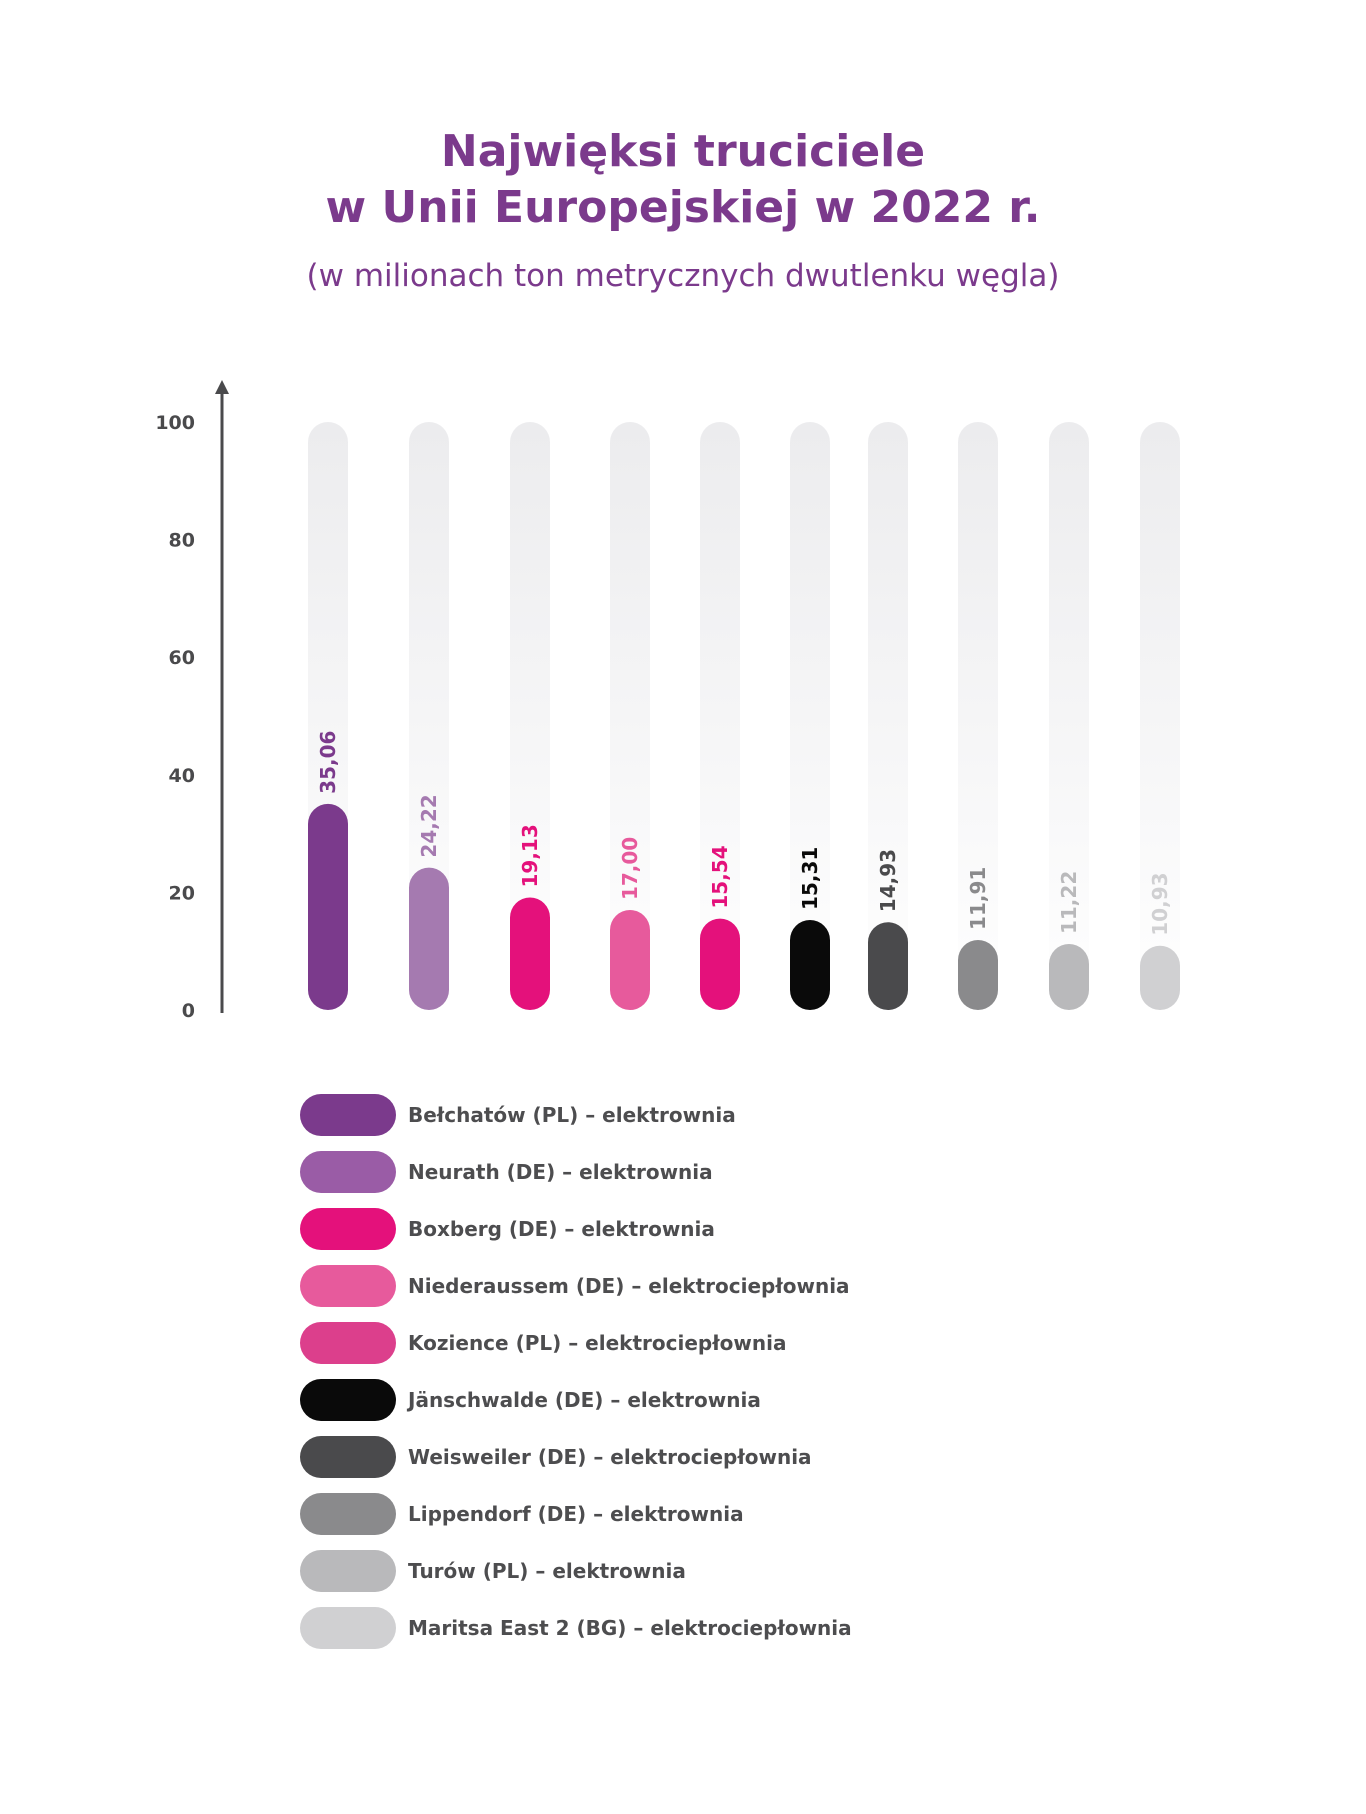 This screenshot has width=1366, height=1814. I want to click on y-tick-label: 40, so click(182, 776).